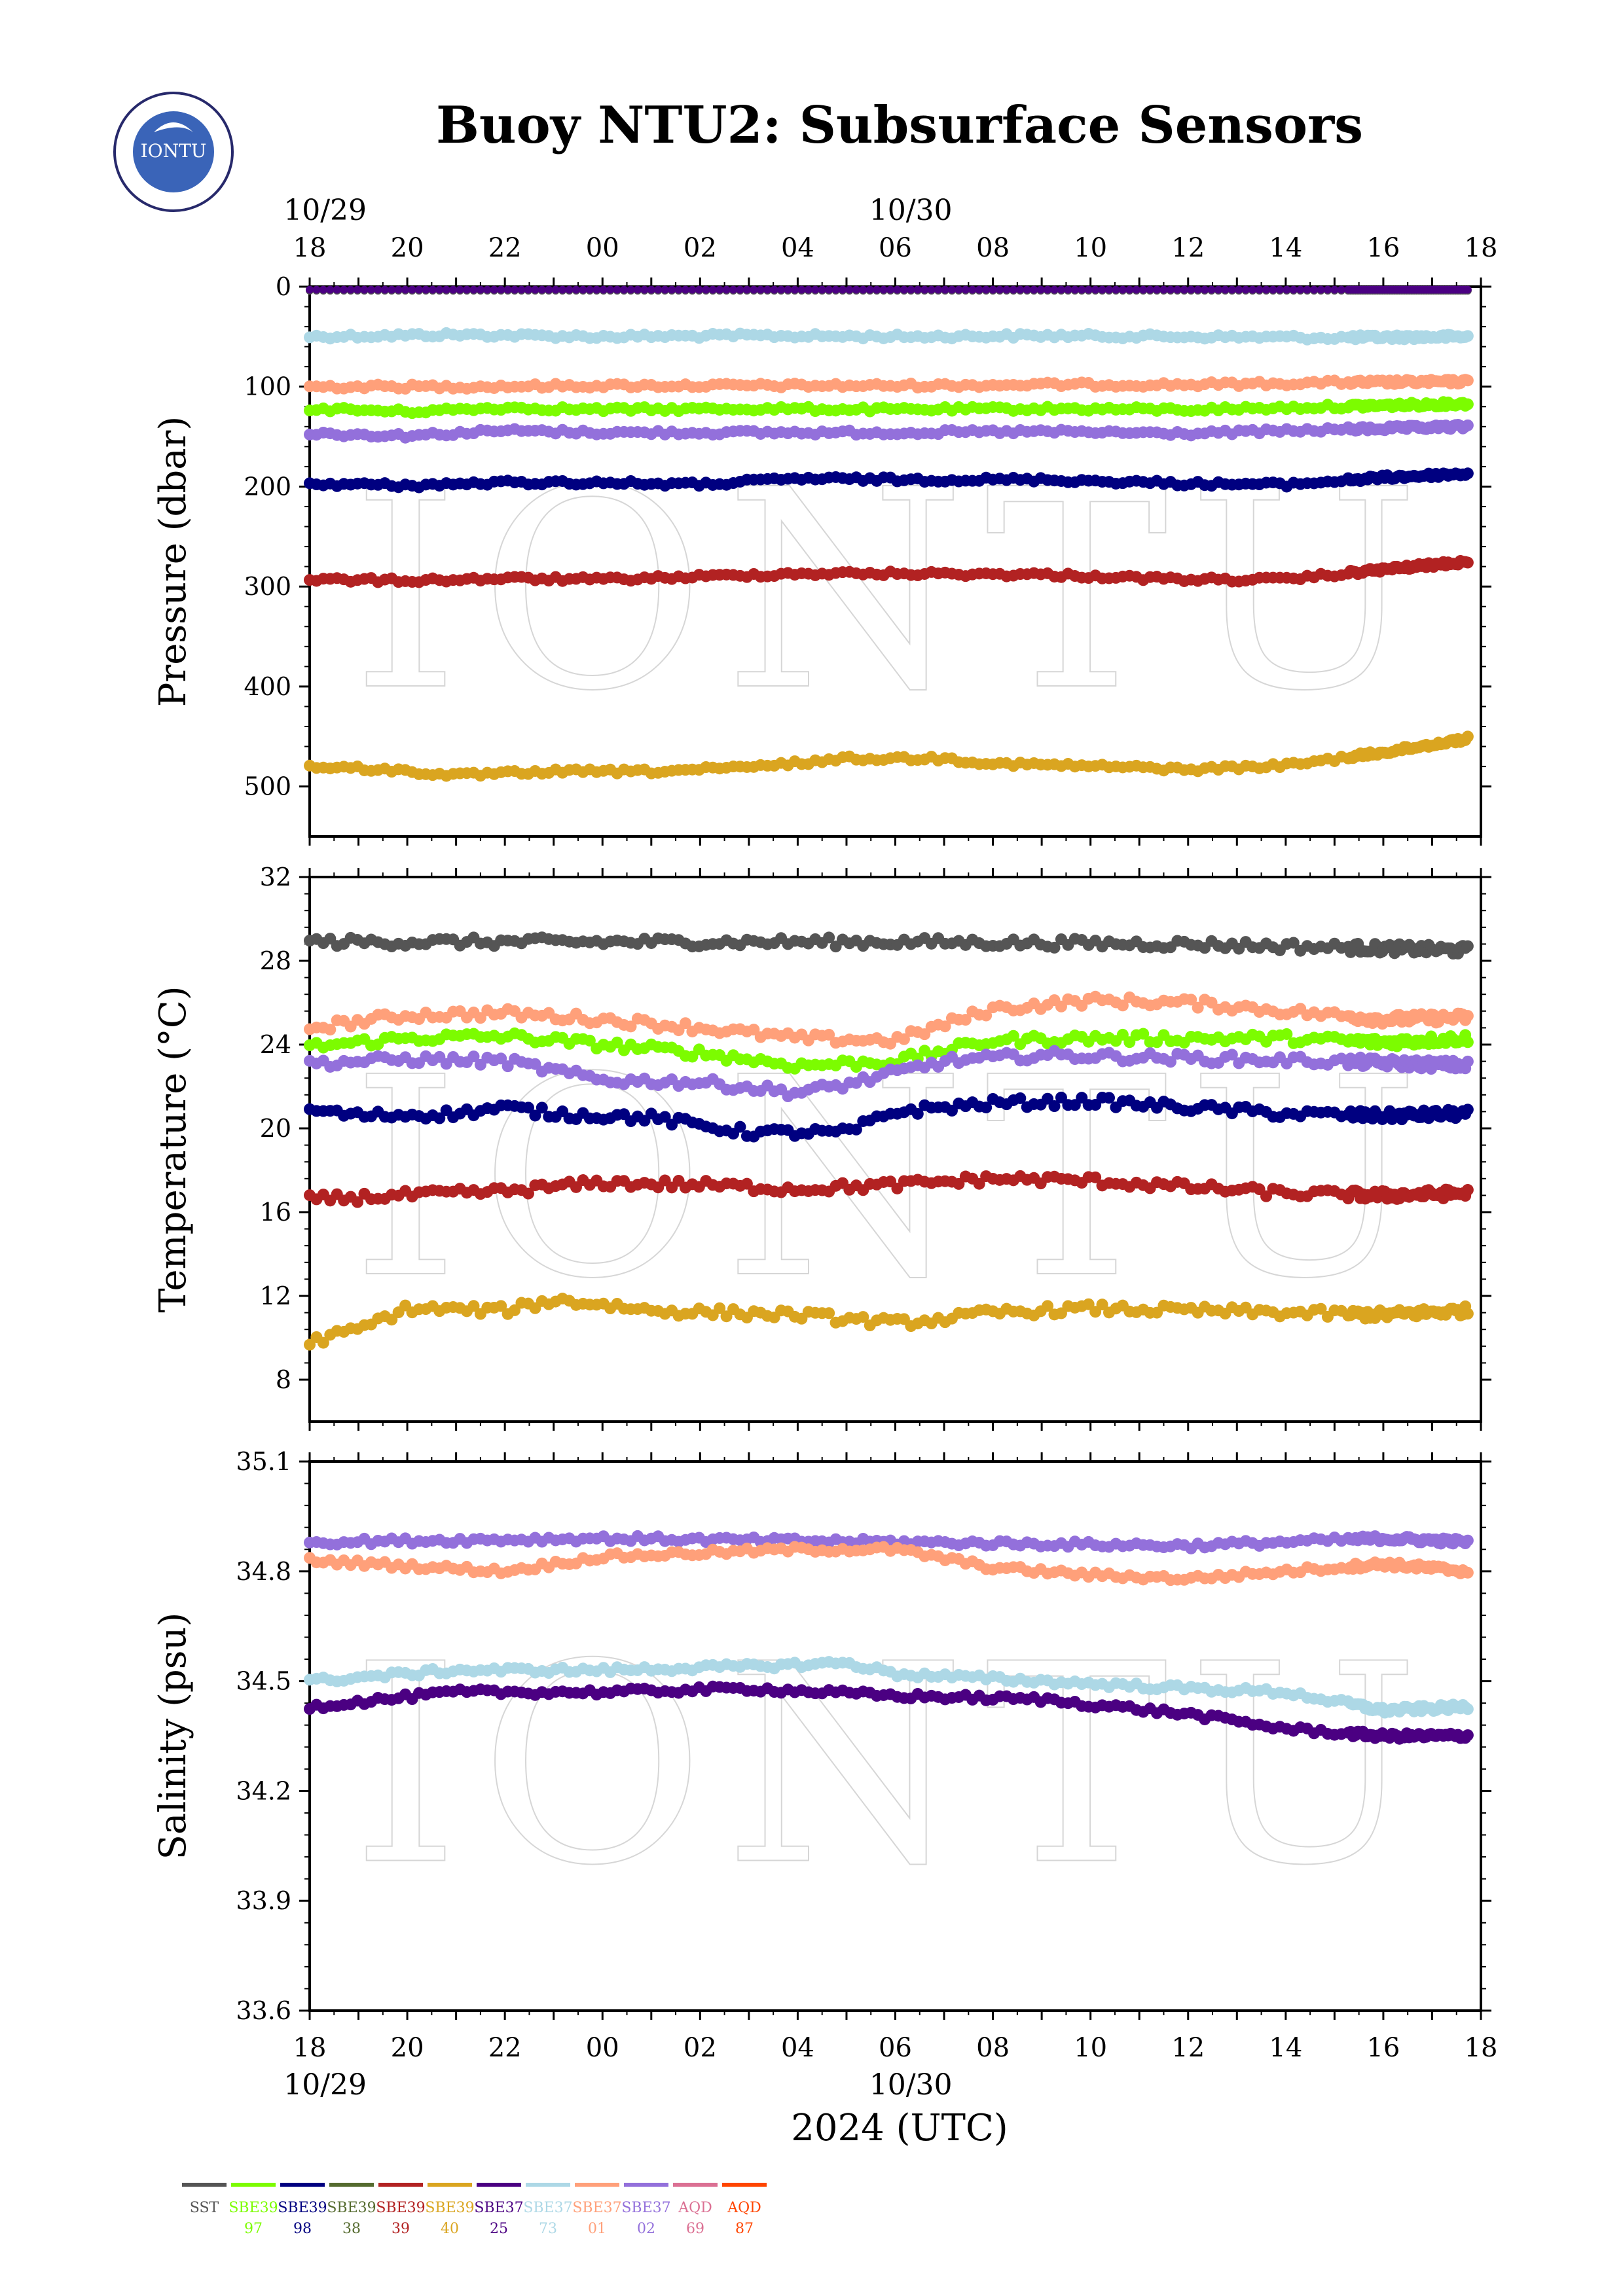  I want to click on legend-id: 98, so click(302, 2229).